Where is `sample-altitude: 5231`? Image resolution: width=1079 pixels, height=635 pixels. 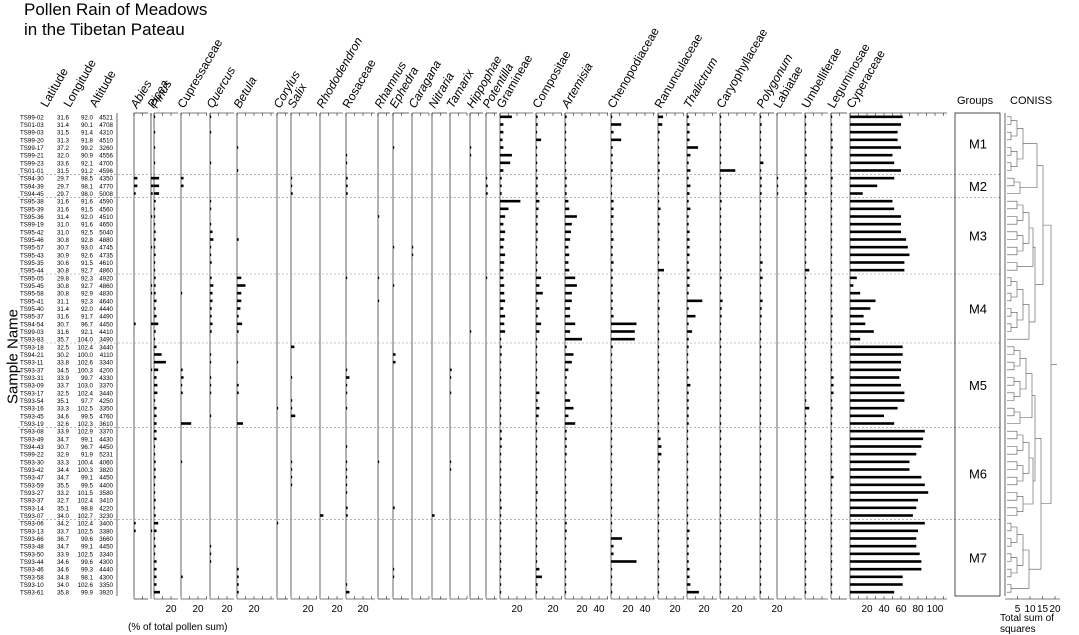
sample-altitude: 5231 is located at coordinates (106, 455).